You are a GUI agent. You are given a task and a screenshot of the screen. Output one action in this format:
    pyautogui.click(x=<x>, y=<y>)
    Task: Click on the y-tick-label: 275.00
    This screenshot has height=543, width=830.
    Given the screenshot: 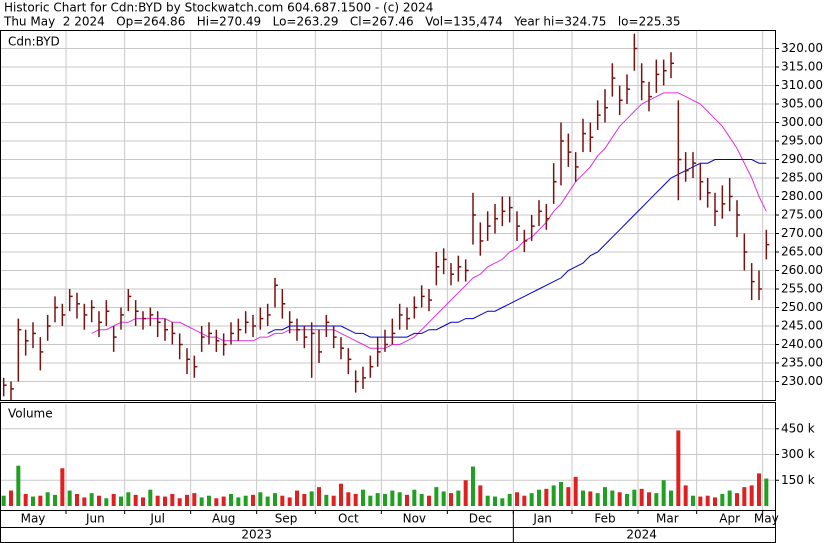 What is the action you would take?
    pyautogui.click(x=802, y=215)
    